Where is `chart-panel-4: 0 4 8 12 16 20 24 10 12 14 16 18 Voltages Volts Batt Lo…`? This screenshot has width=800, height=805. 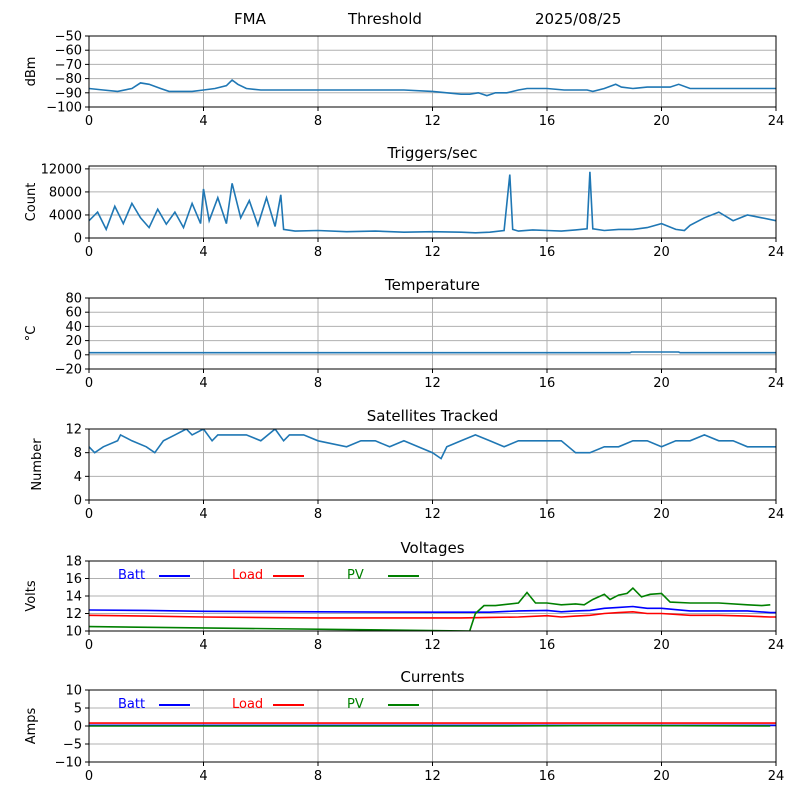 chart-panel-4: 0 4 8 12 16 20 24 10 12 14 16 18 Voltages Volts Batt Lo… is located at coordinates (404, 596).